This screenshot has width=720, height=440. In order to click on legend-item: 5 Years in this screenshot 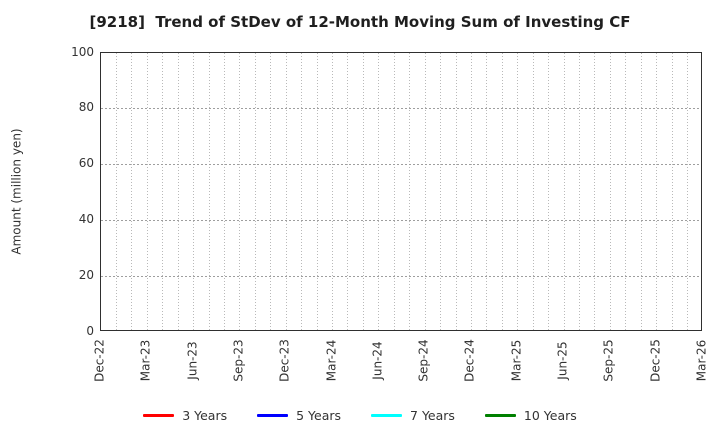, I will do `click(299, 415)`.